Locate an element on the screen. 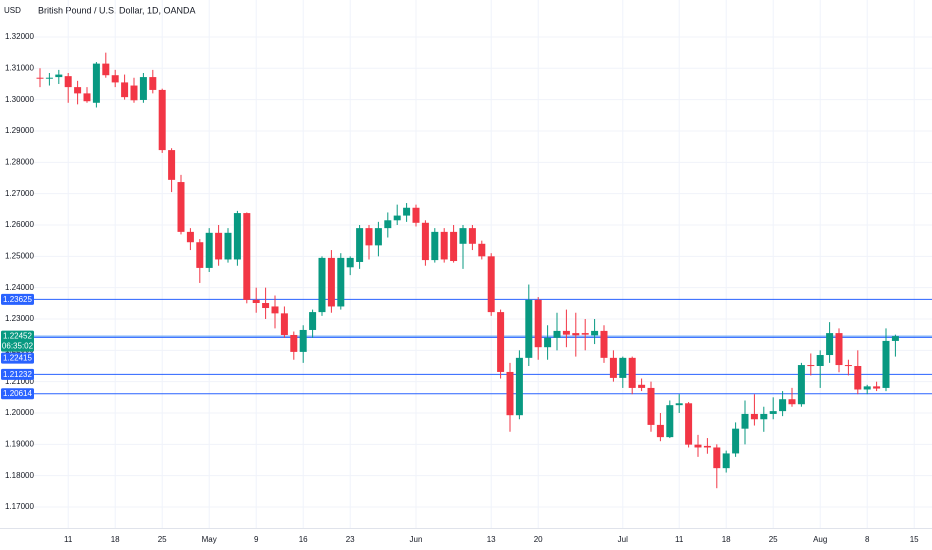 This screenshot has width=932, height=550. x-tick-label: 16 is located at coordinates (303, 539).